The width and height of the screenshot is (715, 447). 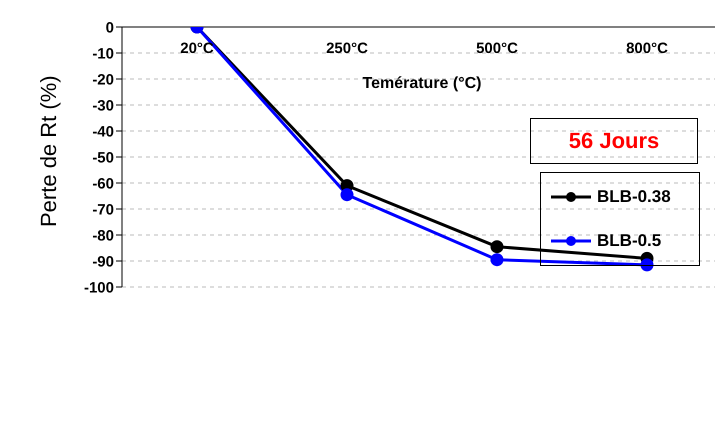 I want to click on y-tick-label: -50, so click(x=103, y=157).